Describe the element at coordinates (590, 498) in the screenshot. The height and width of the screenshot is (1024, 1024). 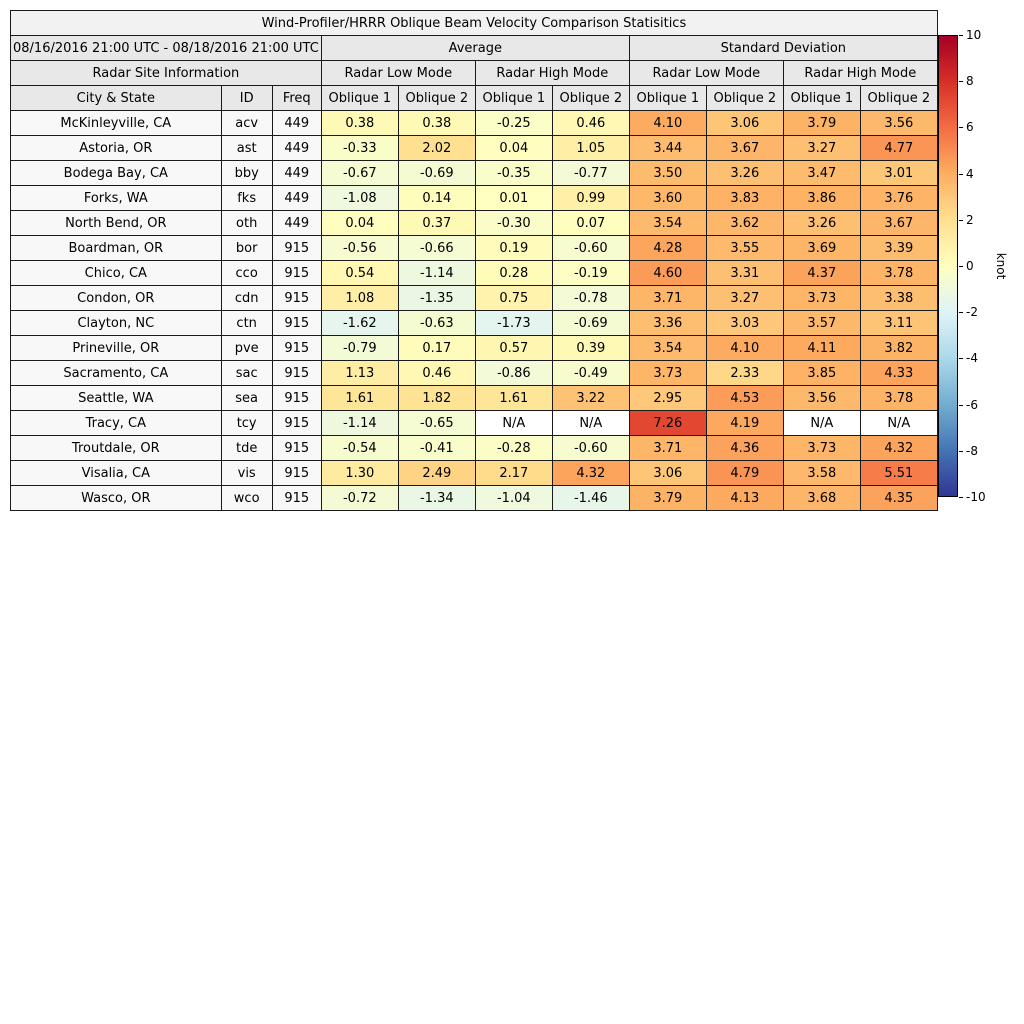
I see `value-cell: -1.46` at that location.